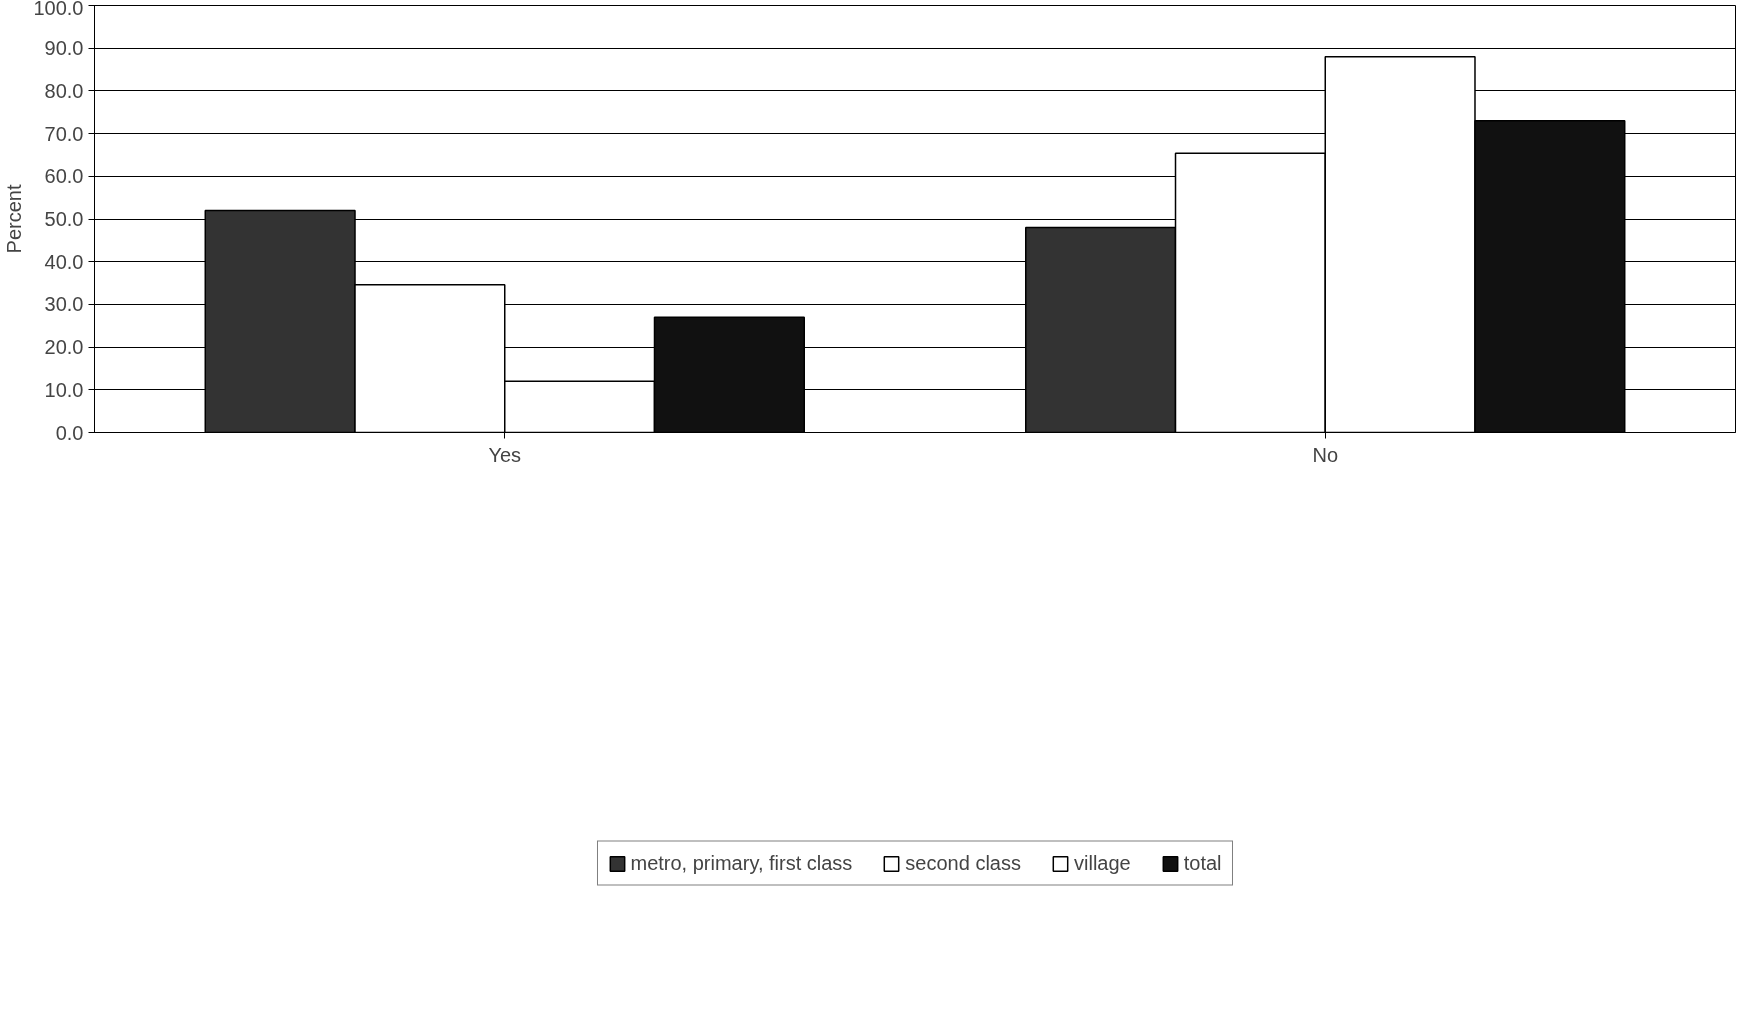 The width and height of the screenshot is (1762, 1031). Describe the element at coordinates (64, 48) in the screenshot. I see `y-tick-label: 90.0` at that location.